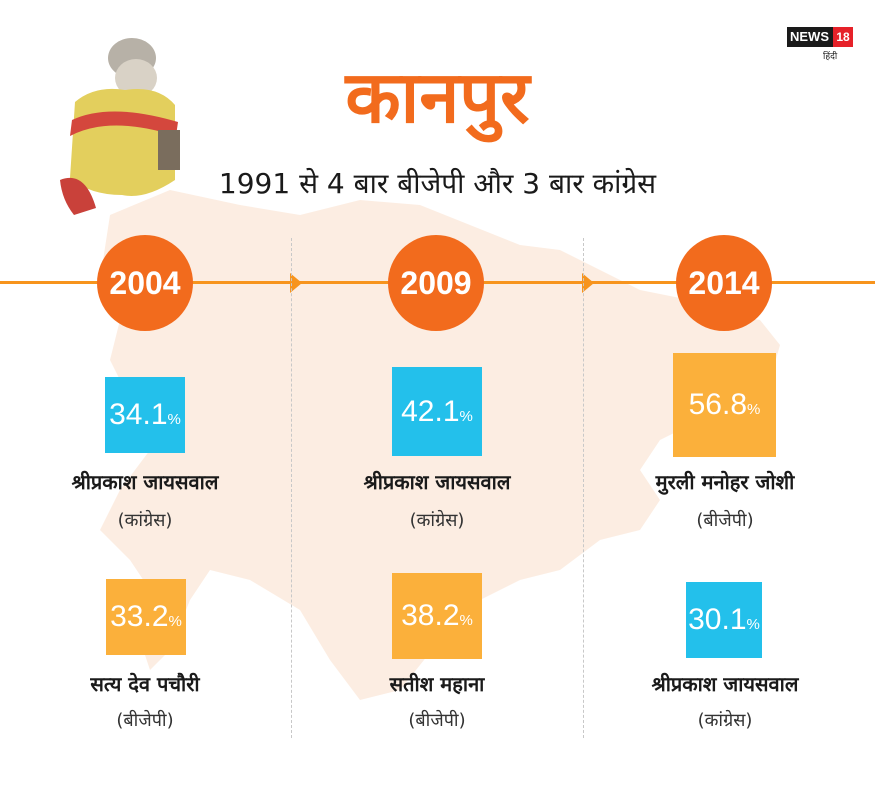  I want to click on vote-share-value: 30.1, so click(717, 619).